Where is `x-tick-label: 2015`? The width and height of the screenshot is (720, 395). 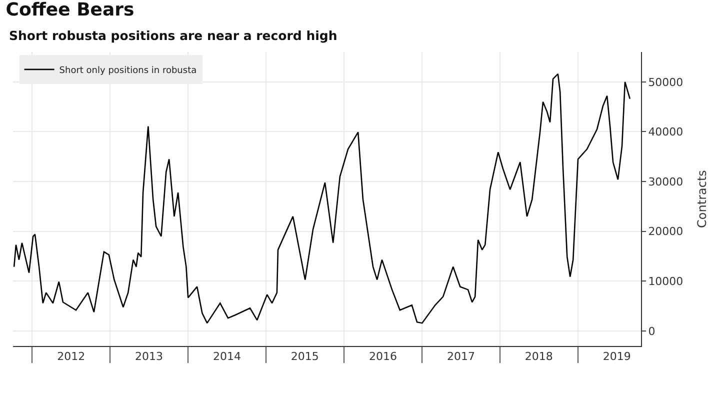 x-tick-label: 2015 is located at coordinates (304, 357).